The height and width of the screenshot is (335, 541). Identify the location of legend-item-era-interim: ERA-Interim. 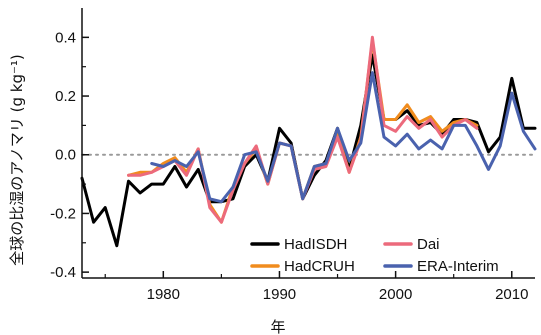
(441, 266).